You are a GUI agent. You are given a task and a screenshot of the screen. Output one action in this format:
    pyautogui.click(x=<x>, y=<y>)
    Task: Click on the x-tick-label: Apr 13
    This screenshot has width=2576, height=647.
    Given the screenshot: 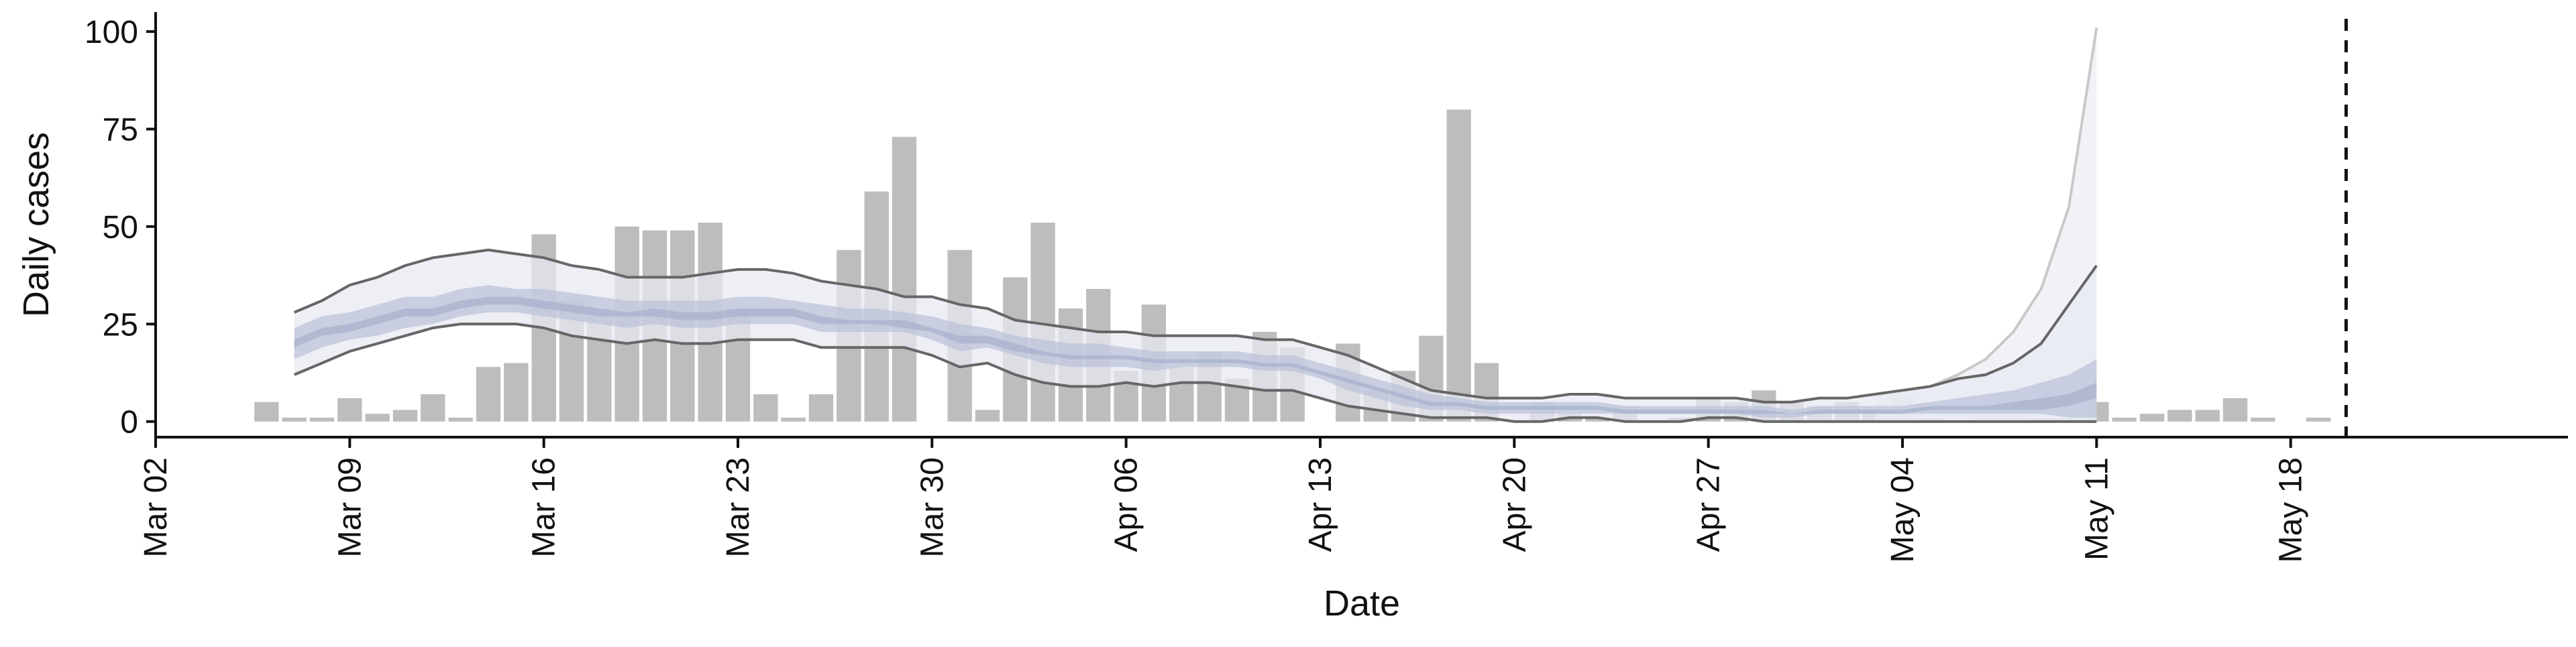 What is the action you would take?
    pyautogui.click(x=1320, y=505)
    